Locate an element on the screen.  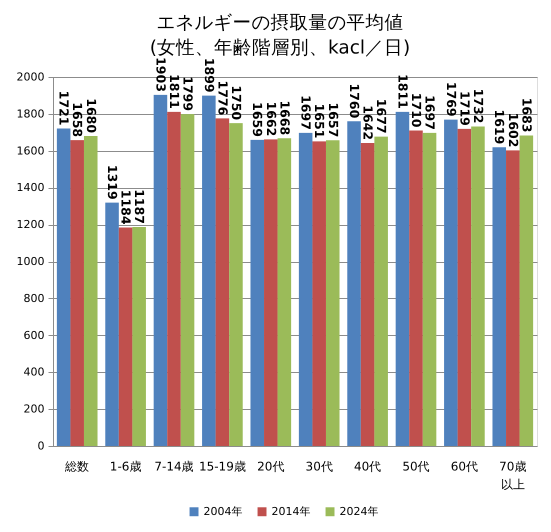
data-label: 1680 is located at coordinates (91, 116).